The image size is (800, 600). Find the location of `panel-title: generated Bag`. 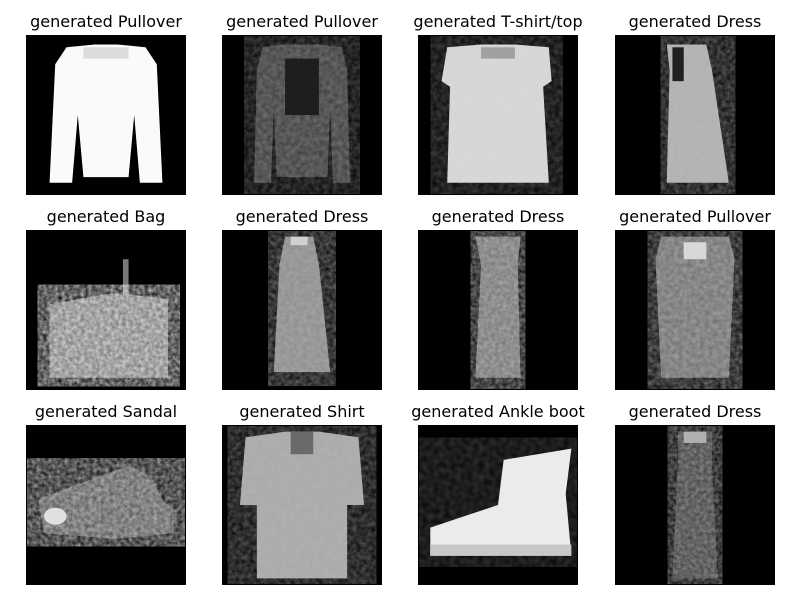

panel-title: generated Bag is located at coordinates (106, 216).